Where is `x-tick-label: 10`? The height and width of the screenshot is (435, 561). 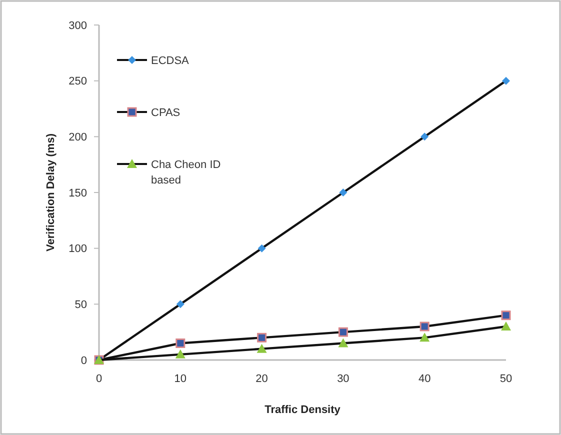
x-tick-label: 10 is located at coordinates (180, 379).